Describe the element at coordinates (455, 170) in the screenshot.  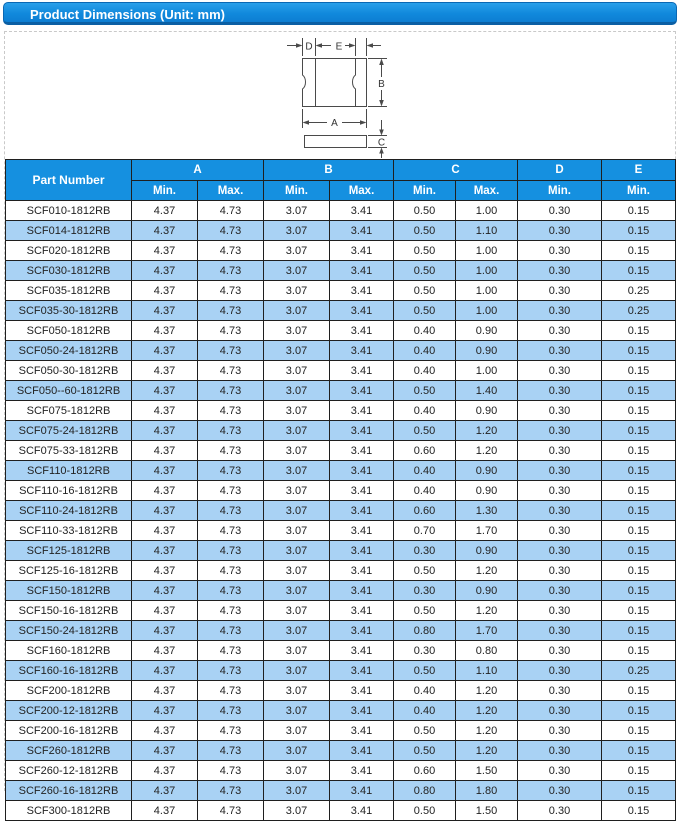
I see `col-group-c: C` at that location.